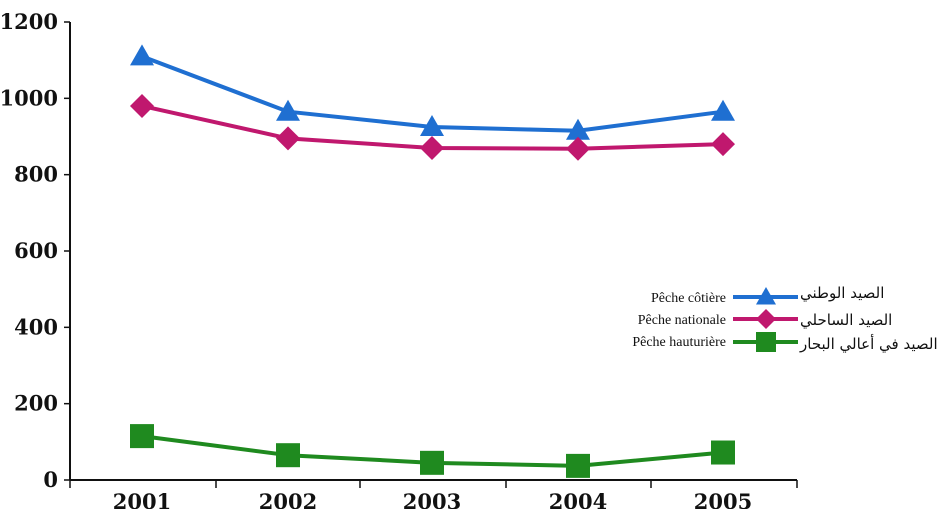 Image resolution: width=949 pixels, height=509 pixels. Describe the element at coordinates (868, 344) in the screenshot. I see `legend-ar-2: الصيد في أعالي البحار` at that location.